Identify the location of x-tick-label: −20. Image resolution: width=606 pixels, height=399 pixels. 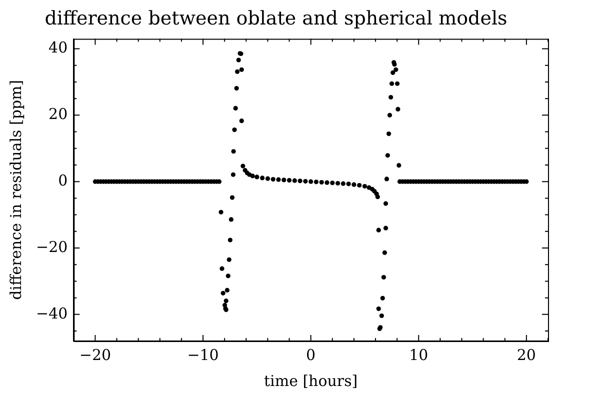
(95, 355).